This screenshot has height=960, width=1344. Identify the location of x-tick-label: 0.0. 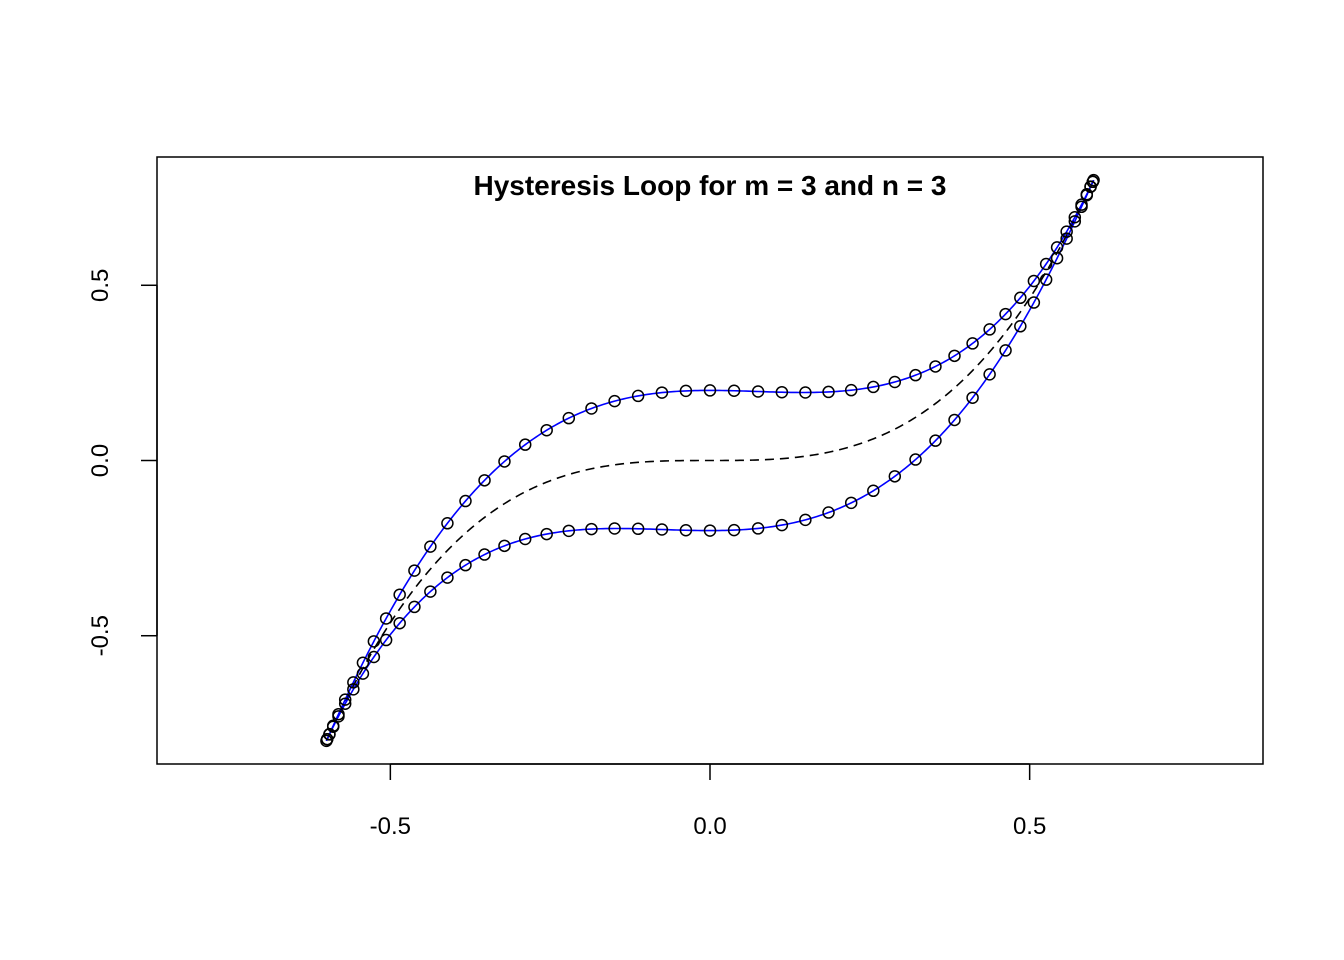
(709, 826).